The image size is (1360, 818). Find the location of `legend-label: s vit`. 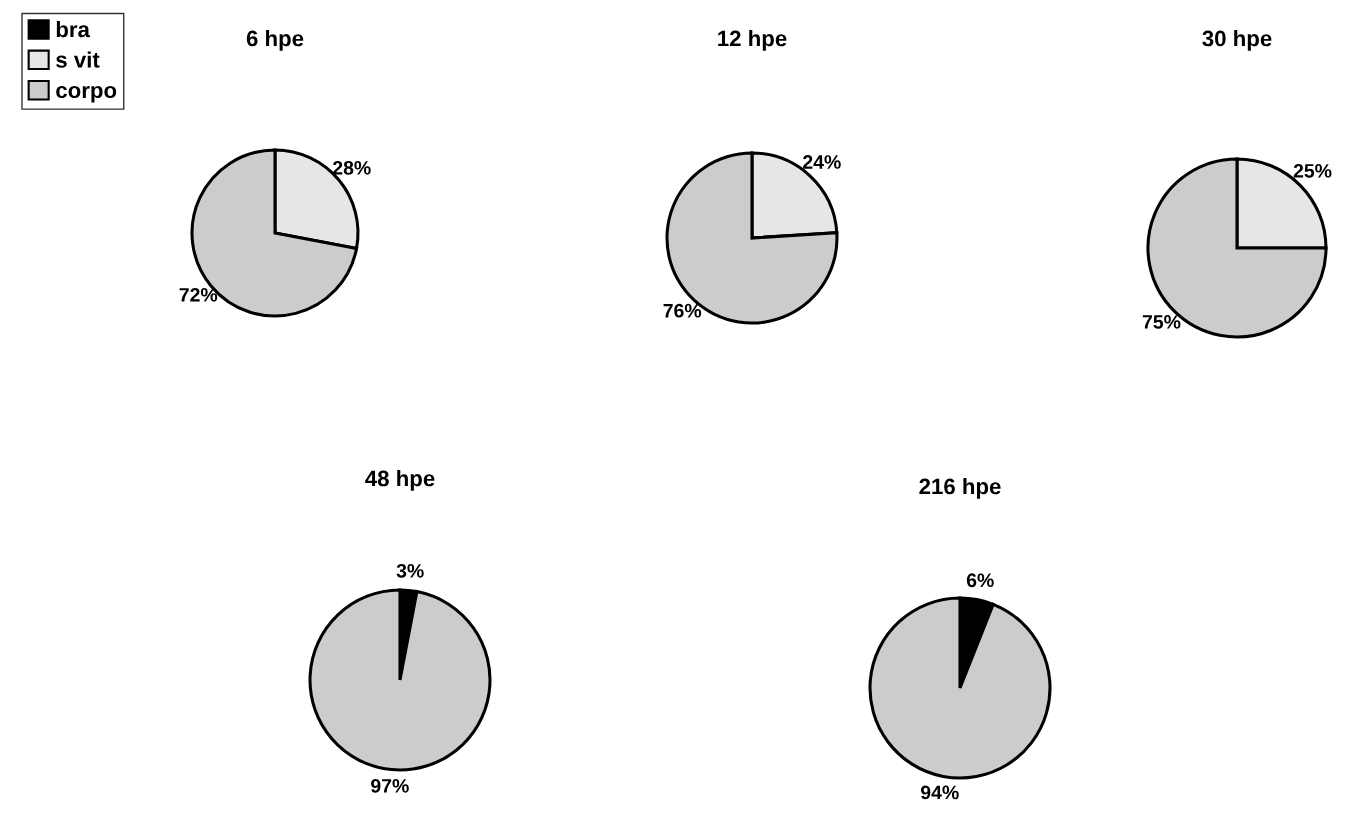

legend-label: s vit is located at coordinates (78, 59).